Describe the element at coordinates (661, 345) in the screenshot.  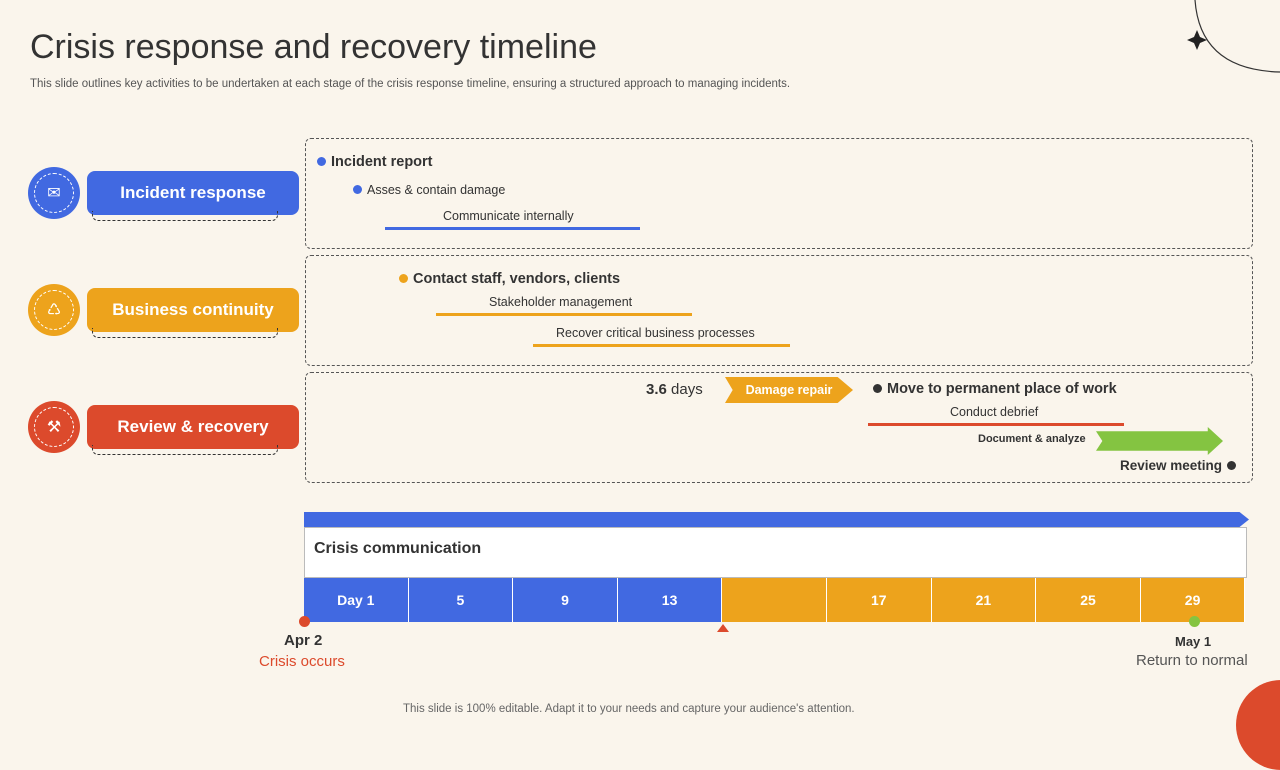
I see `recover-bar` at that location.